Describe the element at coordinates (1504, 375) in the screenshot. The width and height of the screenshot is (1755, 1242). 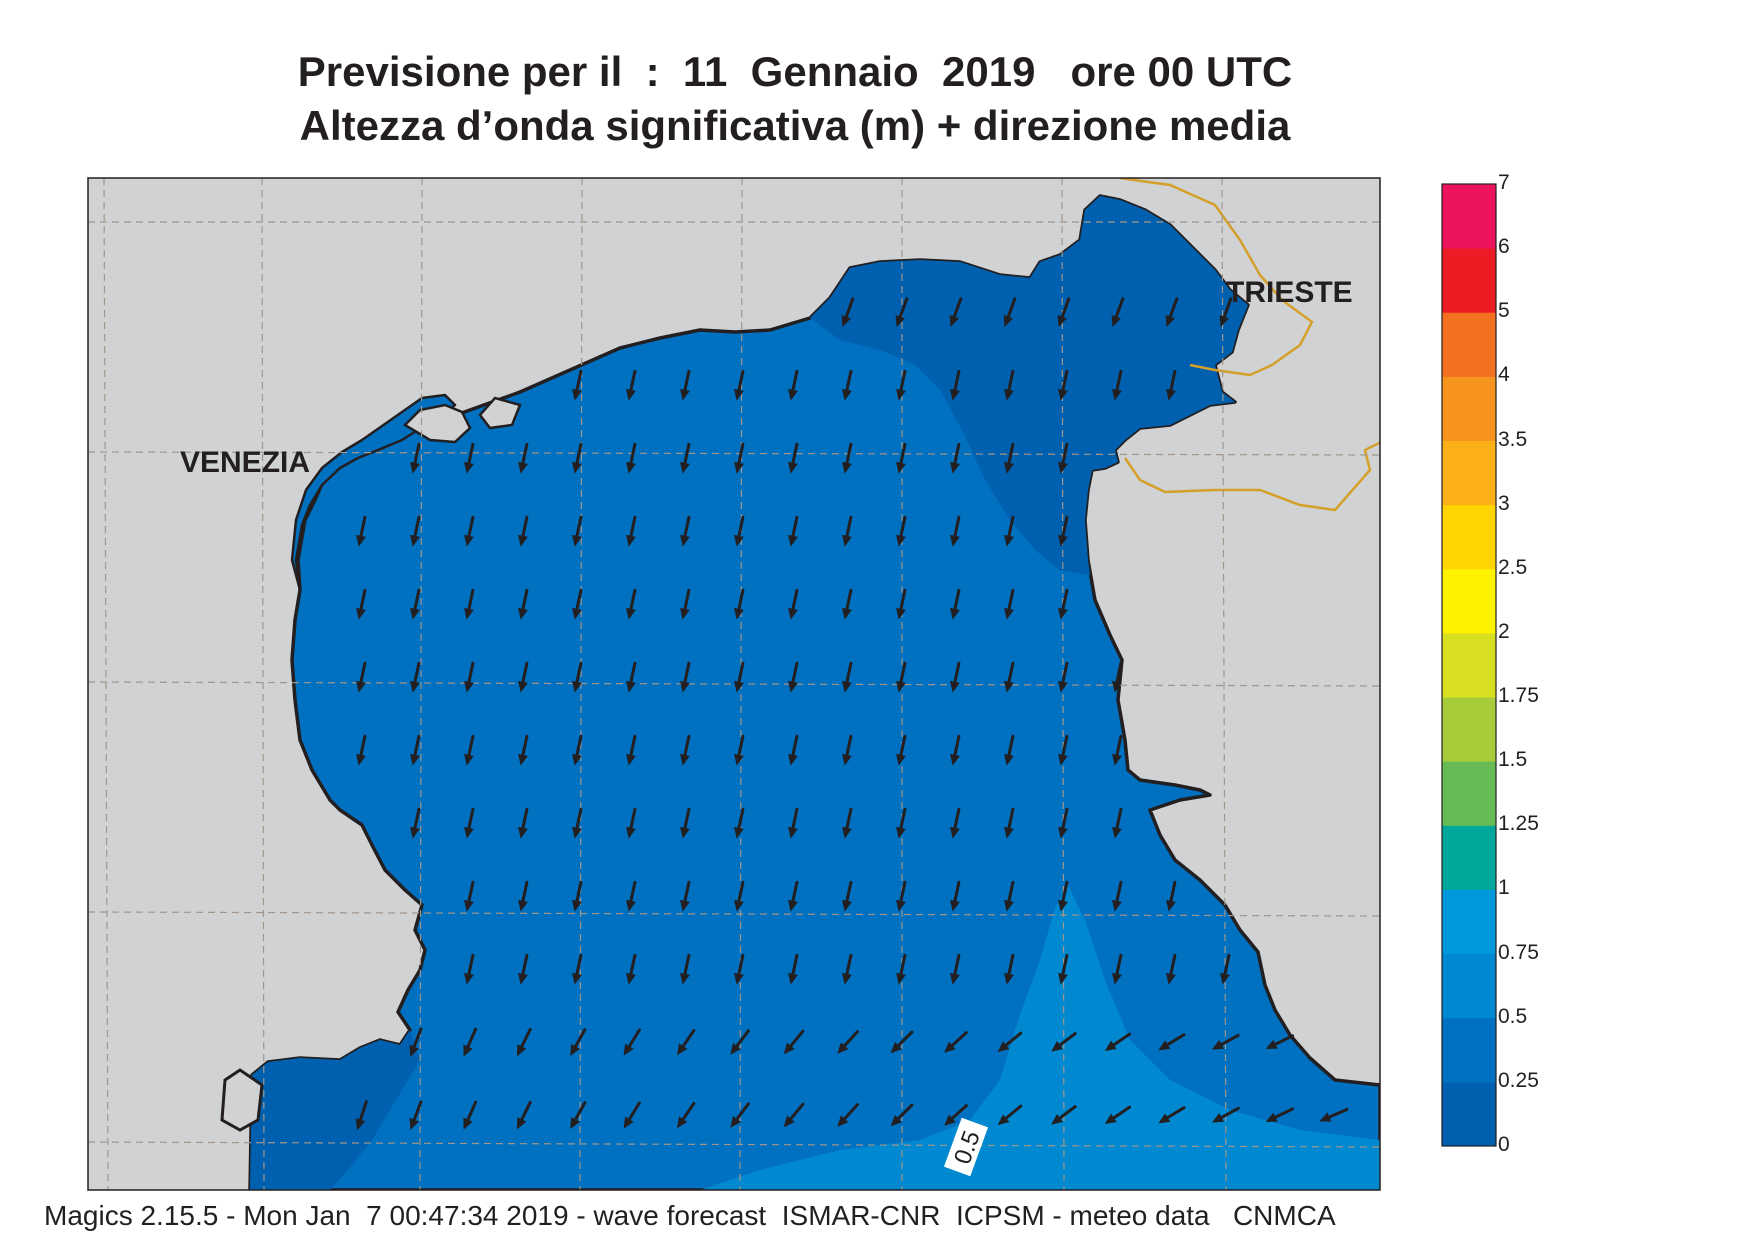
I see `colorbar-tick-label: 4` at that location.